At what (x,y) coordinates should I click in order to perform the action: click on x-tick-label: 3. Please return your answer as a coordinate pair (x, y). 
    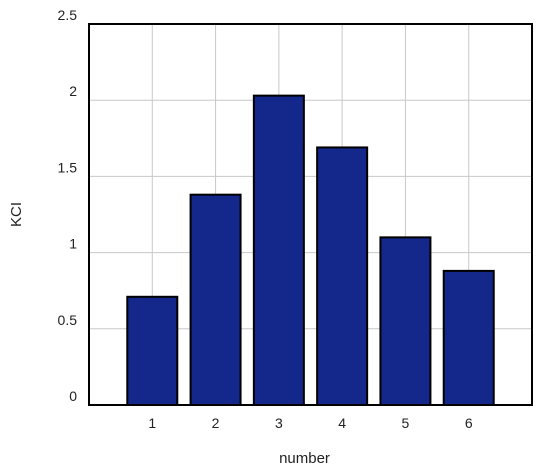
    Looking at the image, I should click on (279, 423).